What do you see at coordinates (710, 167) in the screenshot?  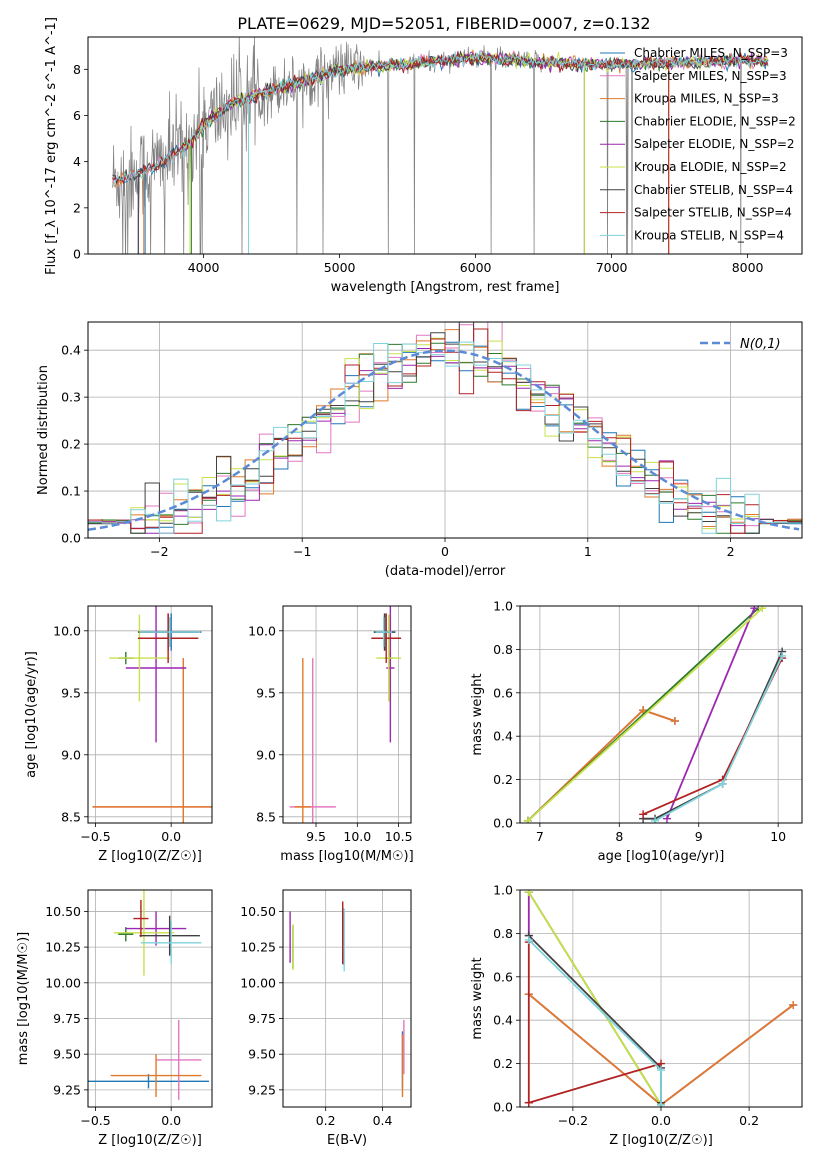 I see `legend-entry-kroupa-elodie: Kroupa ELODIE, N_SSP=2` at bounding box center [710, 167].